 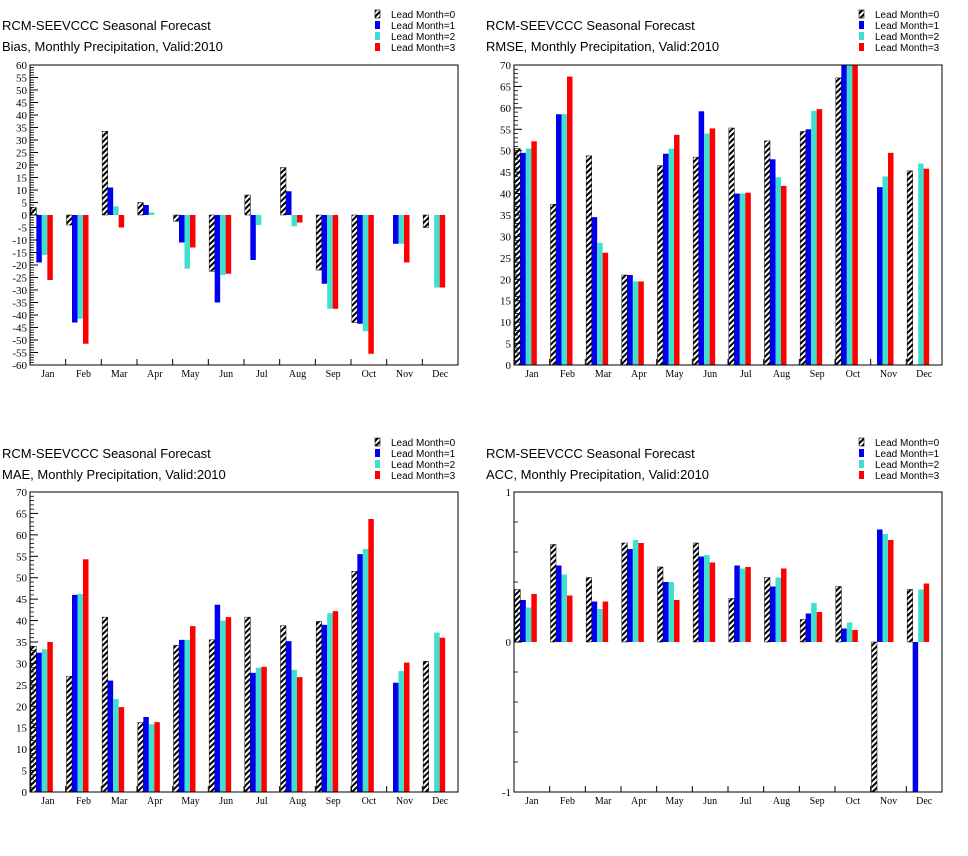 What do you see at coordinates (22, 643) in the screenshot?
I see `y-tick-label: 35` at bounding box center [22, 643].